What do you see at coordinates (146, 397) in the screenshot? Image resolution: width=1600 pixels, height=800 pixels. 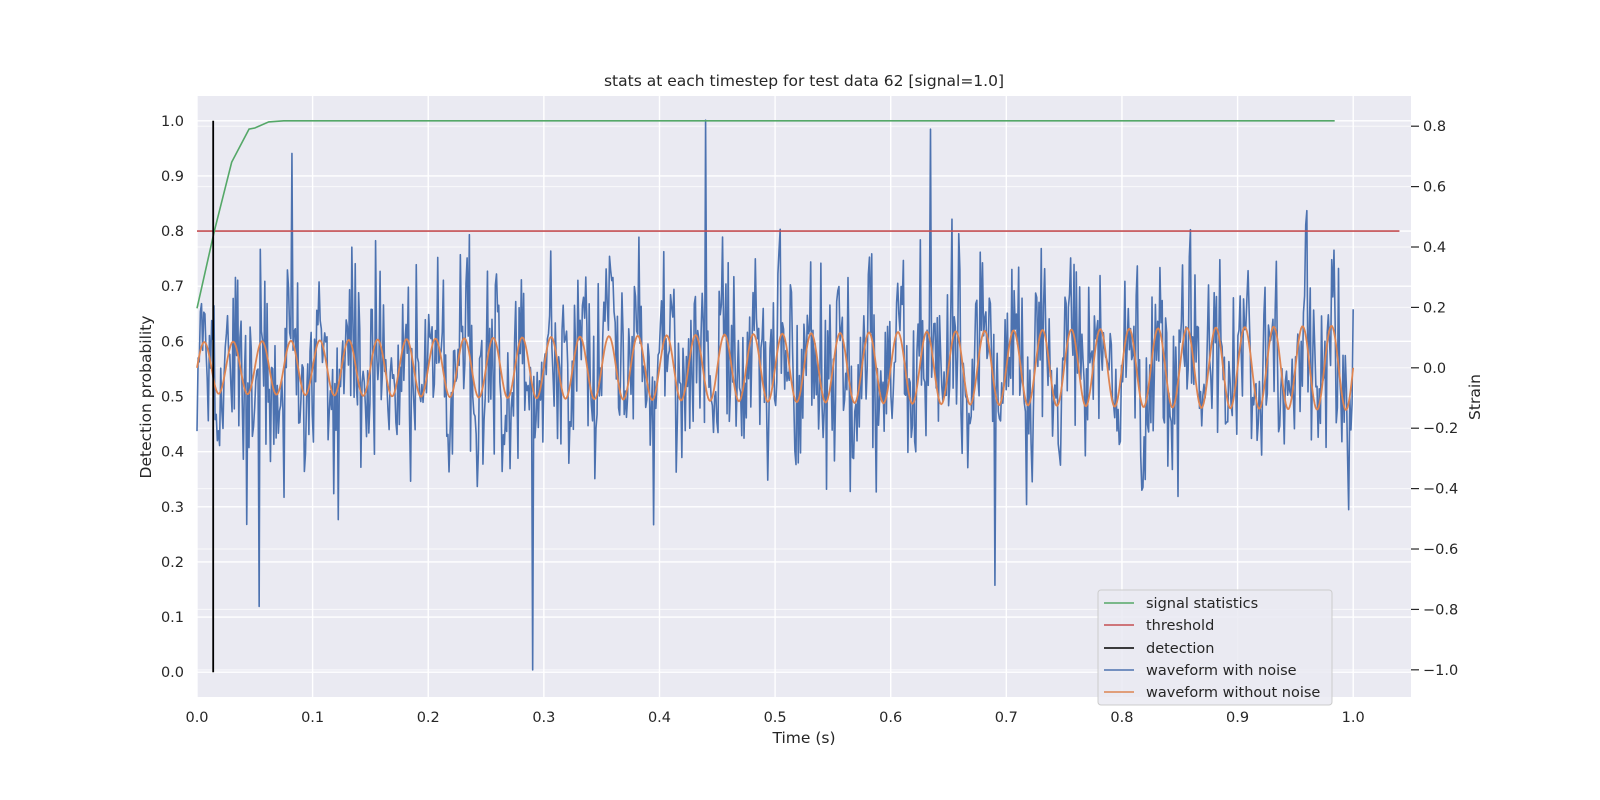 I see `y-axis-left-label: Detection probability` at bounding box center [146, 397].